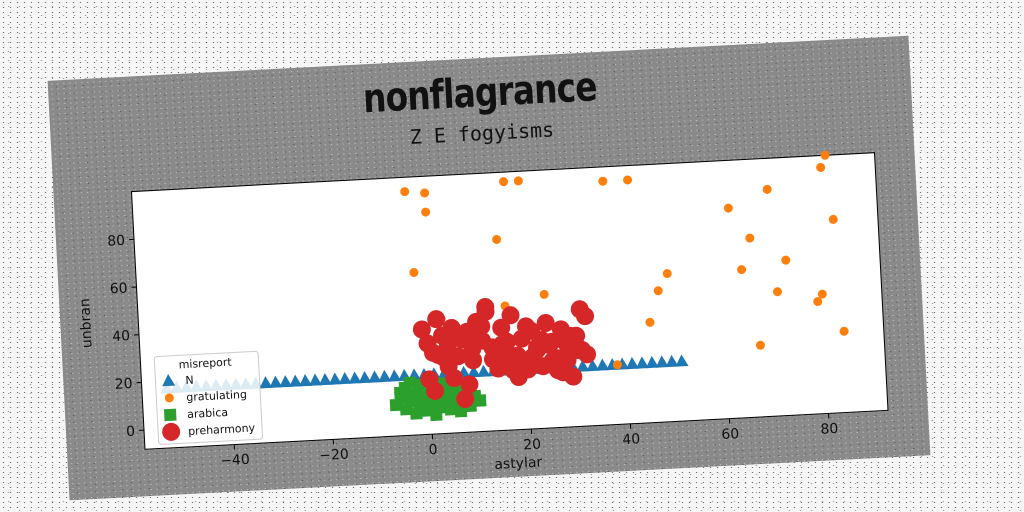  I want to click on x-tick-label: 80, so click(829, 429).